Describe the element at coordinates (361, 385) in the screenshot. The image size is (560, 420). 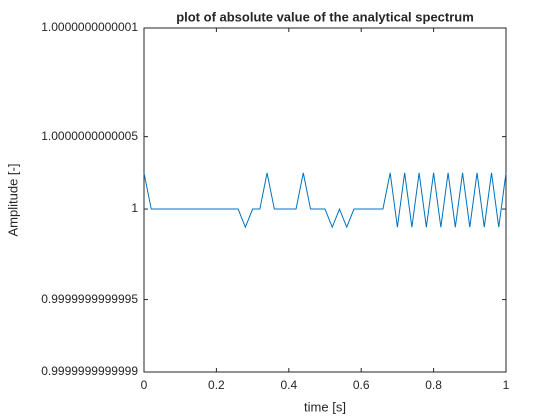
I see `x-tick-label: 0.6` at that location.